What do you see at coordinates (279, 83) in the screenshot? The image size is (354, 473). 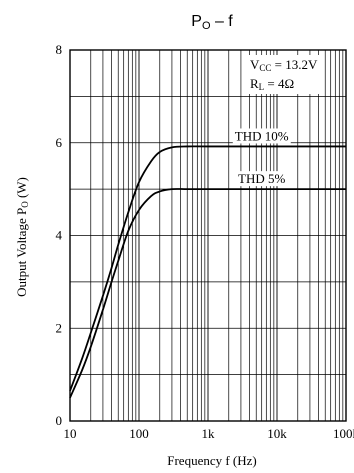 I see `condition-rl-tail: = 4Ω` at bounding box center [279, 83].